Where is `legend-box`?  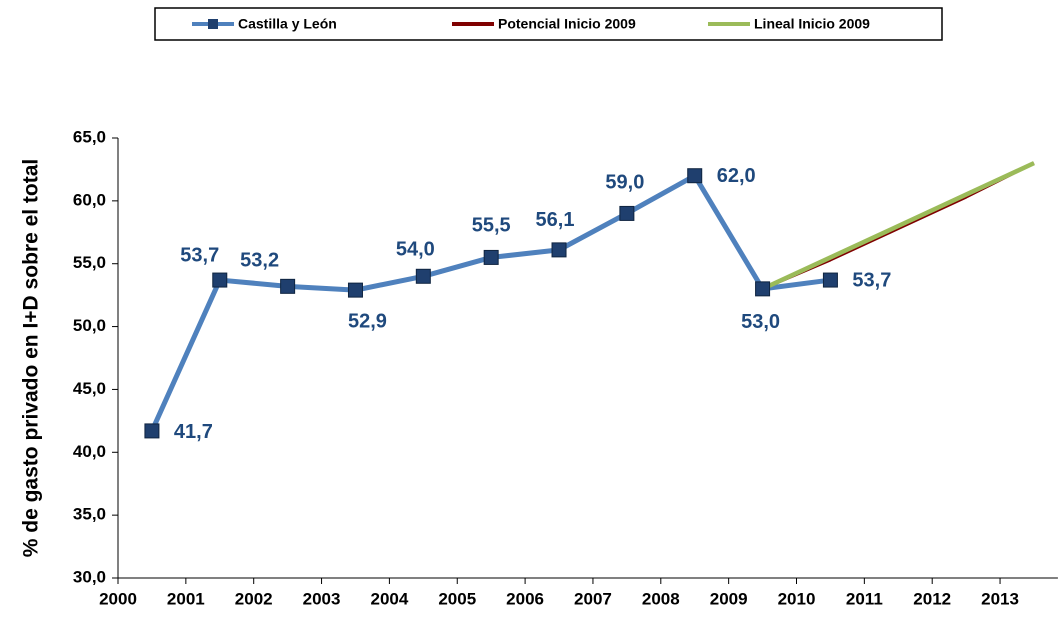
legend-box is located at coordinates (548, 24).